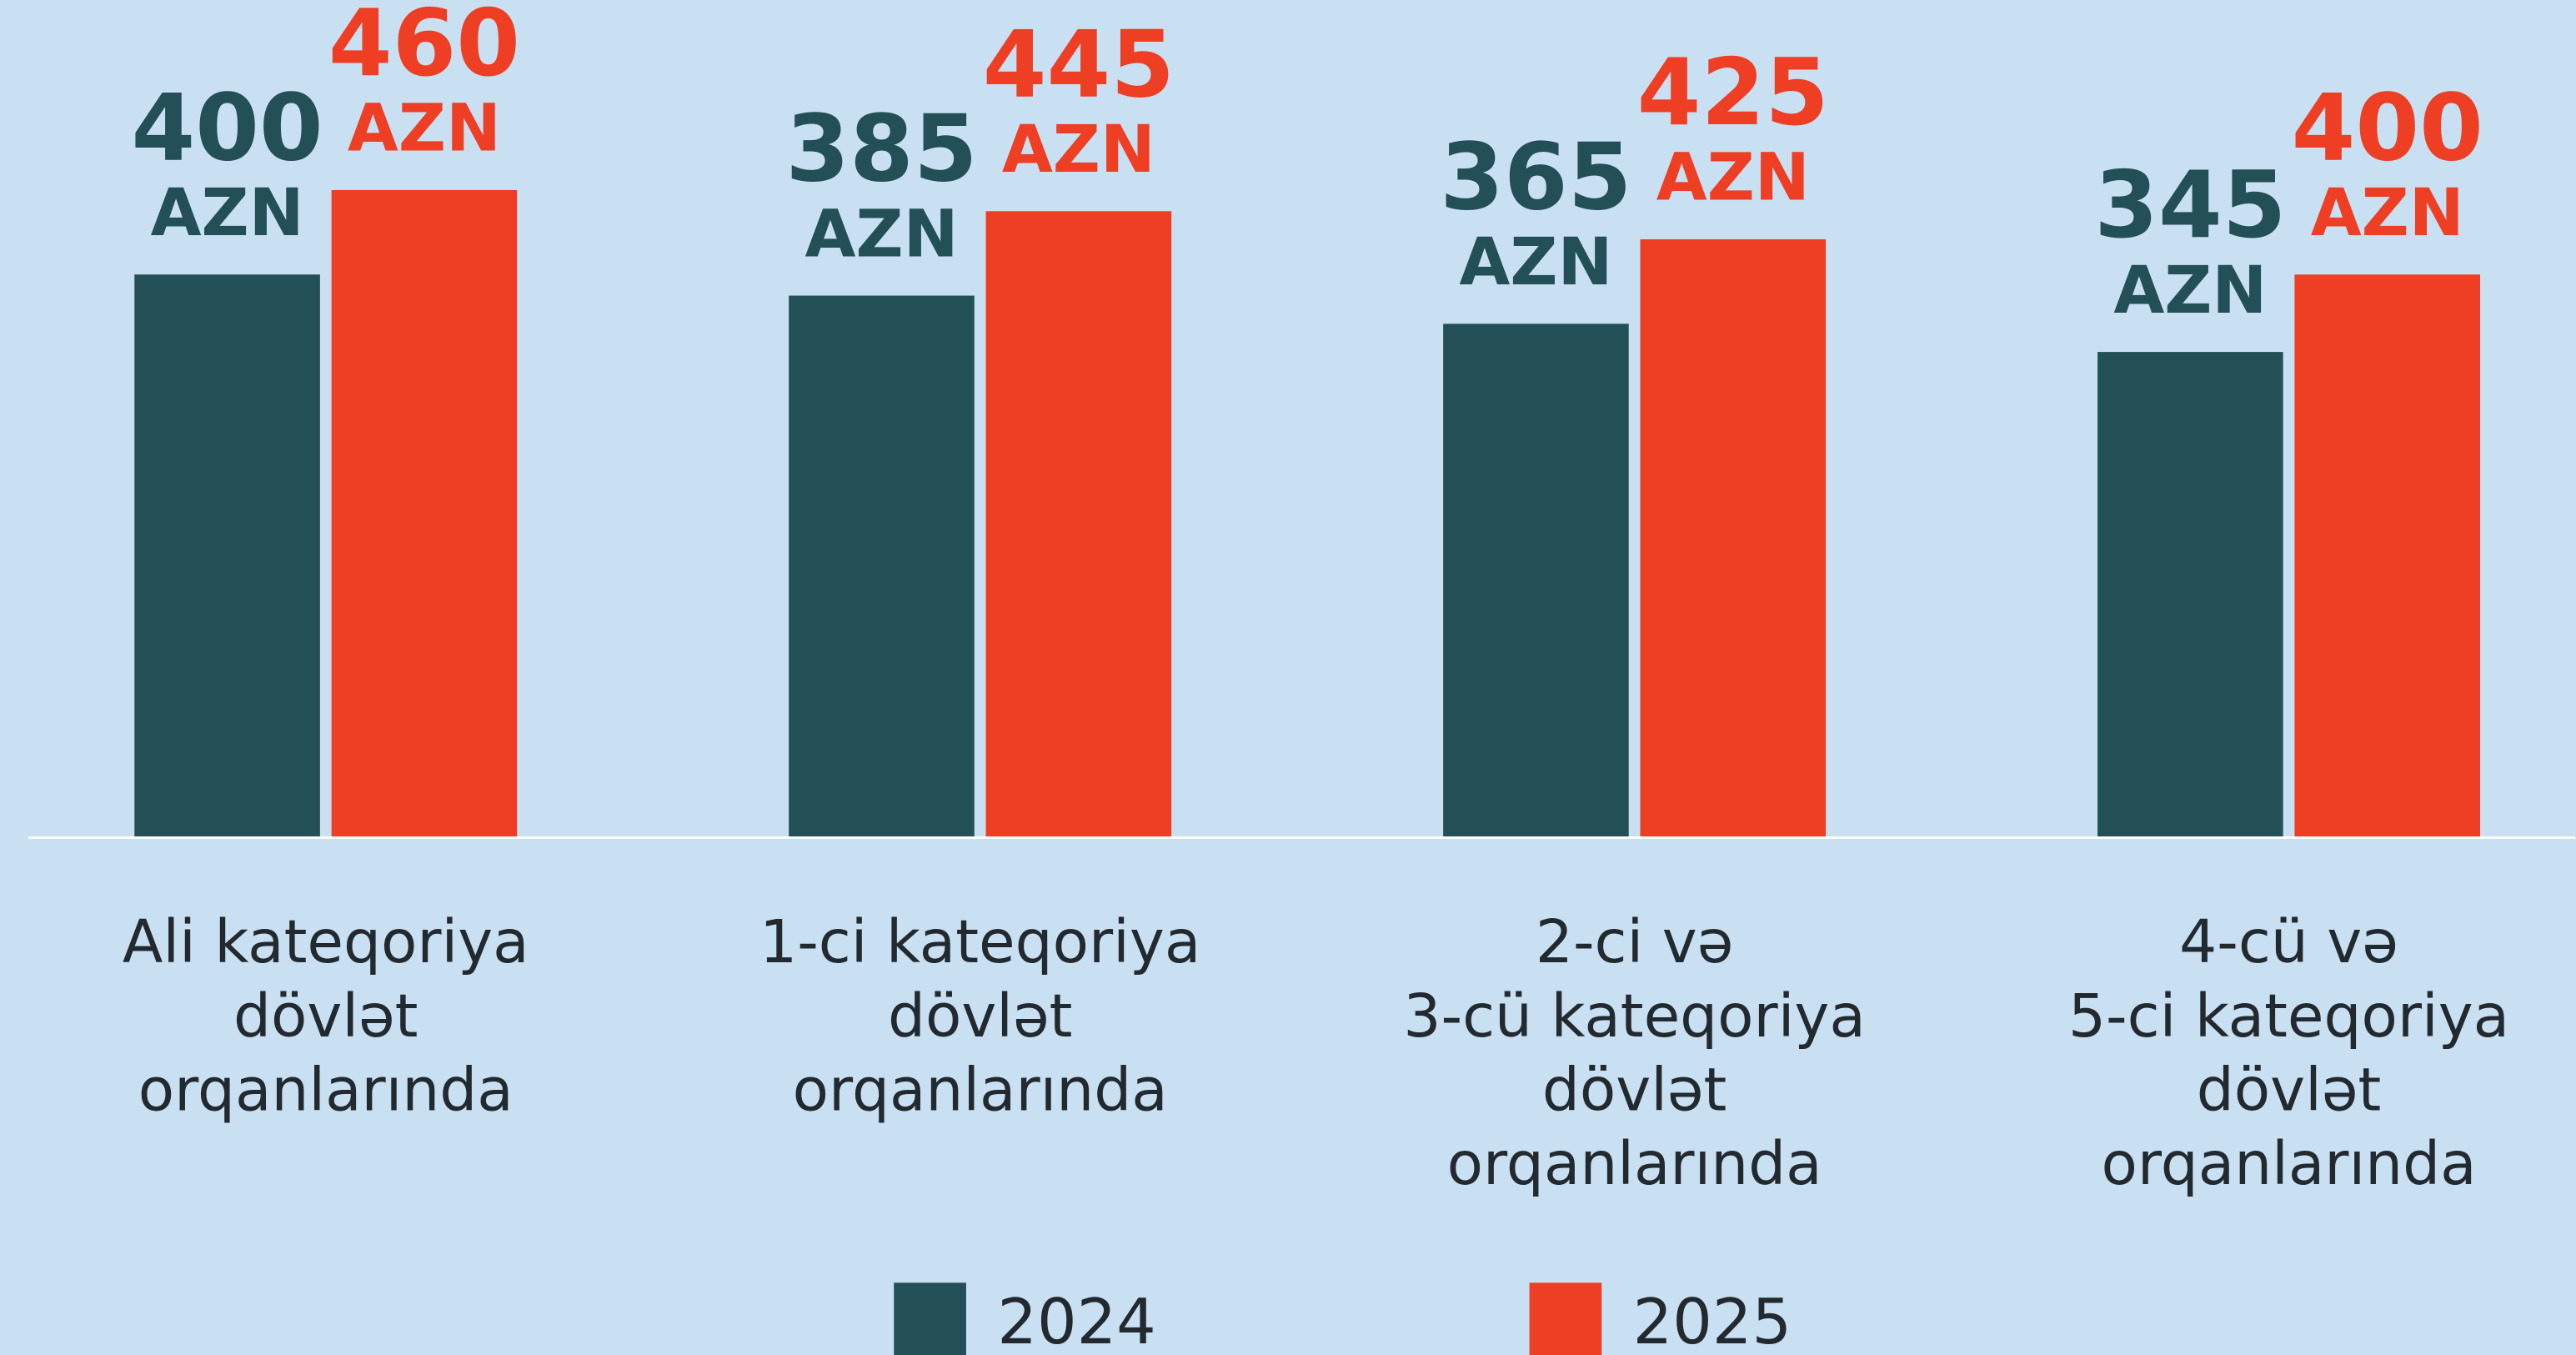 The width and height of the screenshot is (2576, 1355). What do you see at coordinates (1634, 941) in the screenshot?
I see `x-tick-label-line: 2-ci və` at bounding box center [1634, 941].